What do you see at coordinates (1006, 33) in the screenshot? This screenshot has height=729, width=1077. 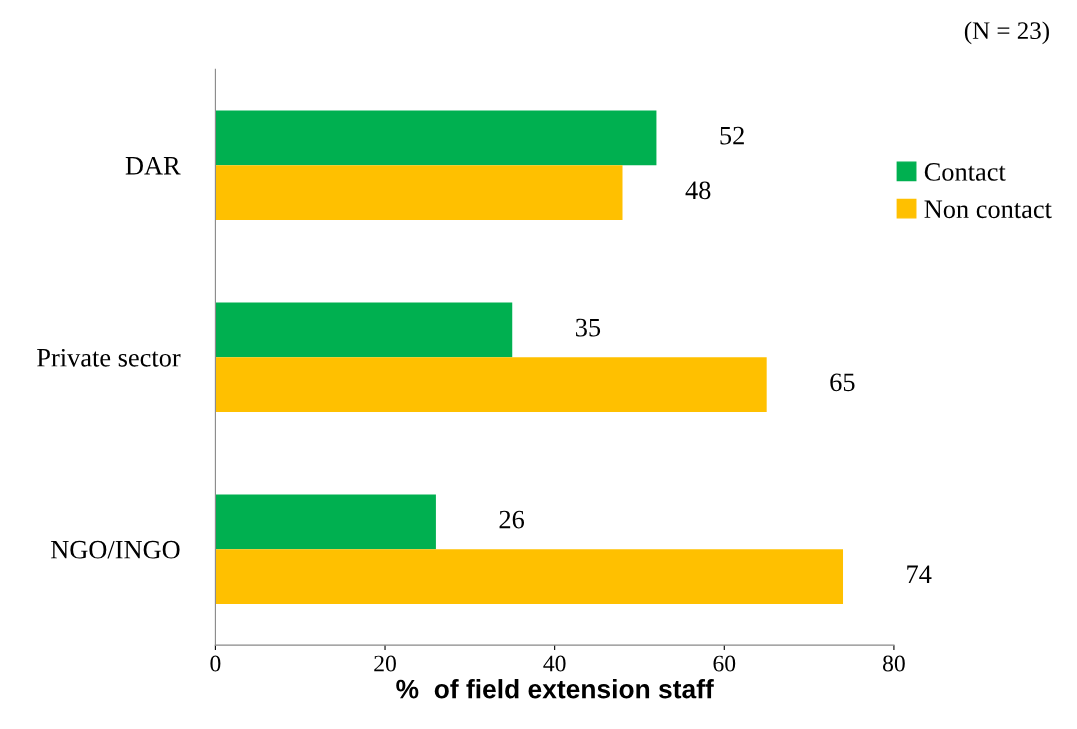 I see `text: (N = 23)` at bounding box center [1006, 33].